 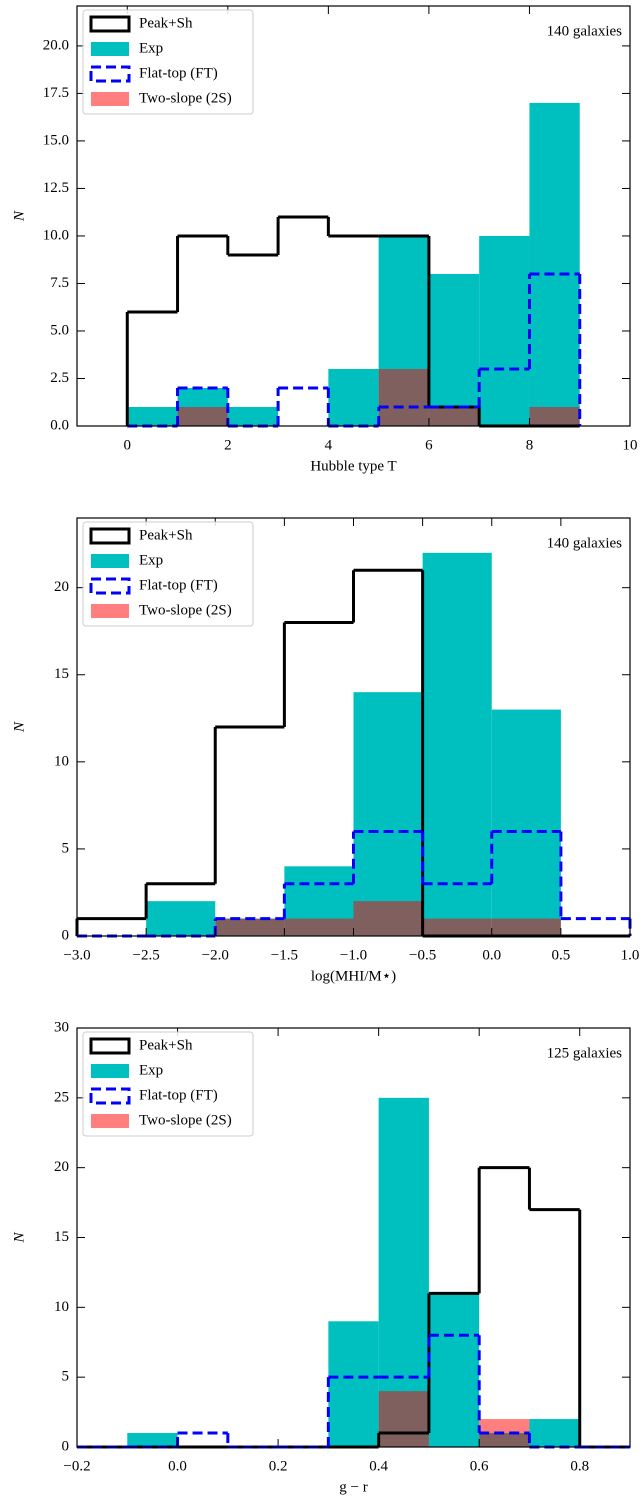 What do you see at coordinates (585, 1053) in the screenshot?
I see `annotation: 125 galaxies` at bounding box center [585, 1053].